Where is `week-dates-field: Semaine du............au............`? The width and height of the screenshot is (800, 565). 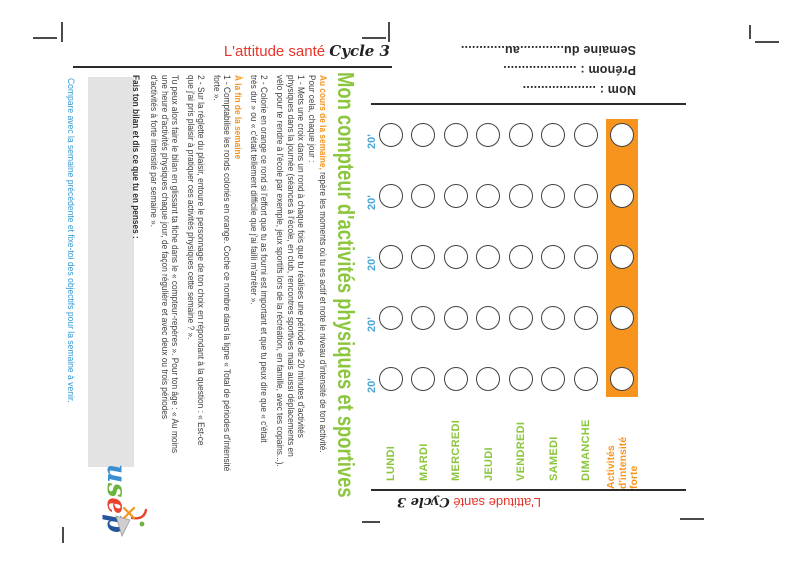
week-dates-field: Semaine du............au............ is located at coordinates (548, 50).